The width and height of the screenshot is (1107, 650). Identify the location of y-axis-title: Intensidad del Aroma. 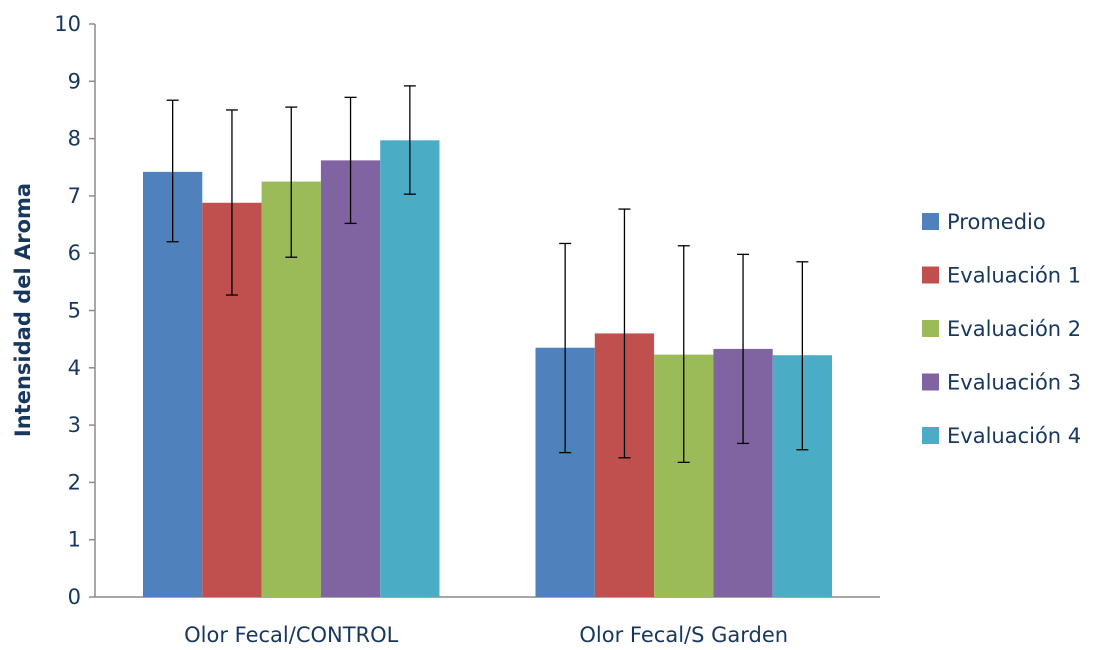
(23, 310).